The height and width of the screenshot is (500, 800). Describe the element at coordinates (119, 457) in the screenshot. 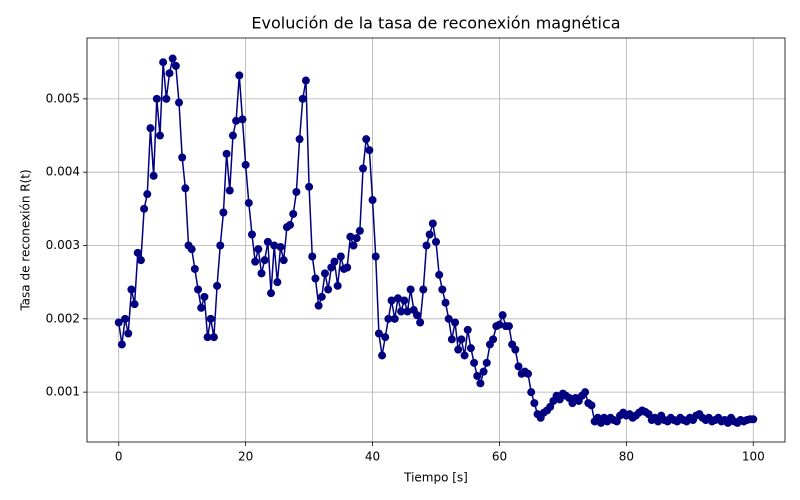

I see `x-tick-label: 0` at that location.